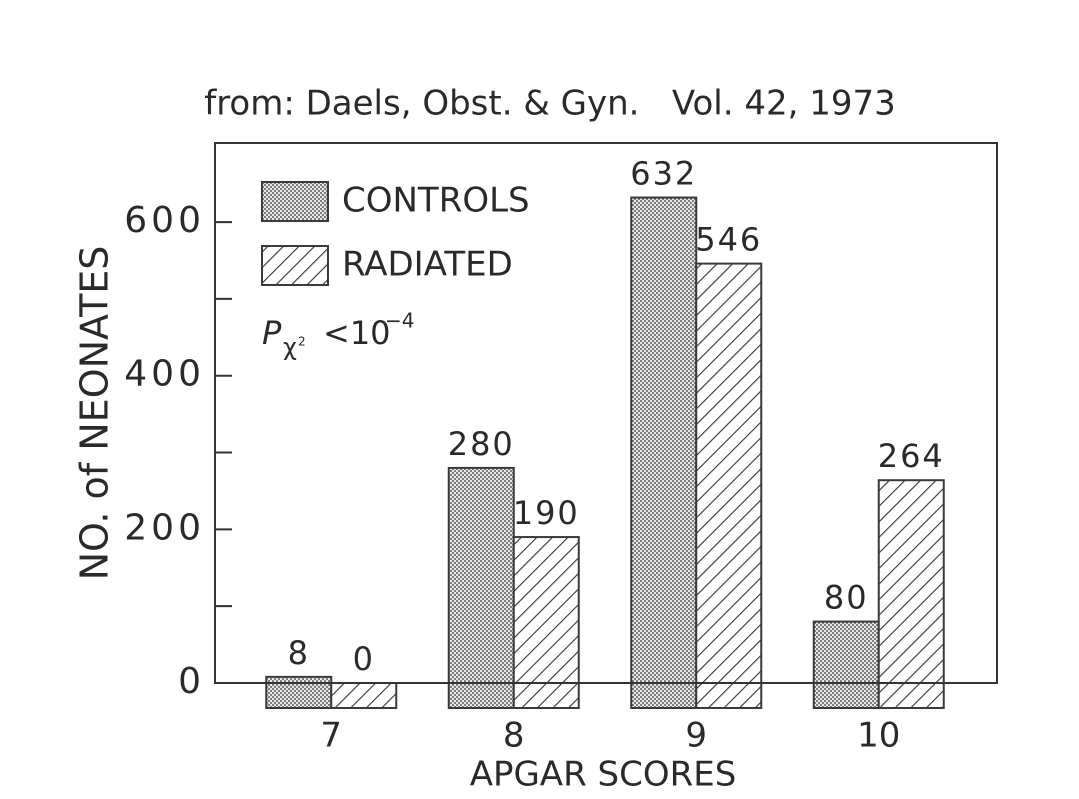 The width and height of the screenshot is (1079, 799). Describe the element at coordinates (436, 201) in the screenshot. I see `legend-label: CONTROLS` at that location.